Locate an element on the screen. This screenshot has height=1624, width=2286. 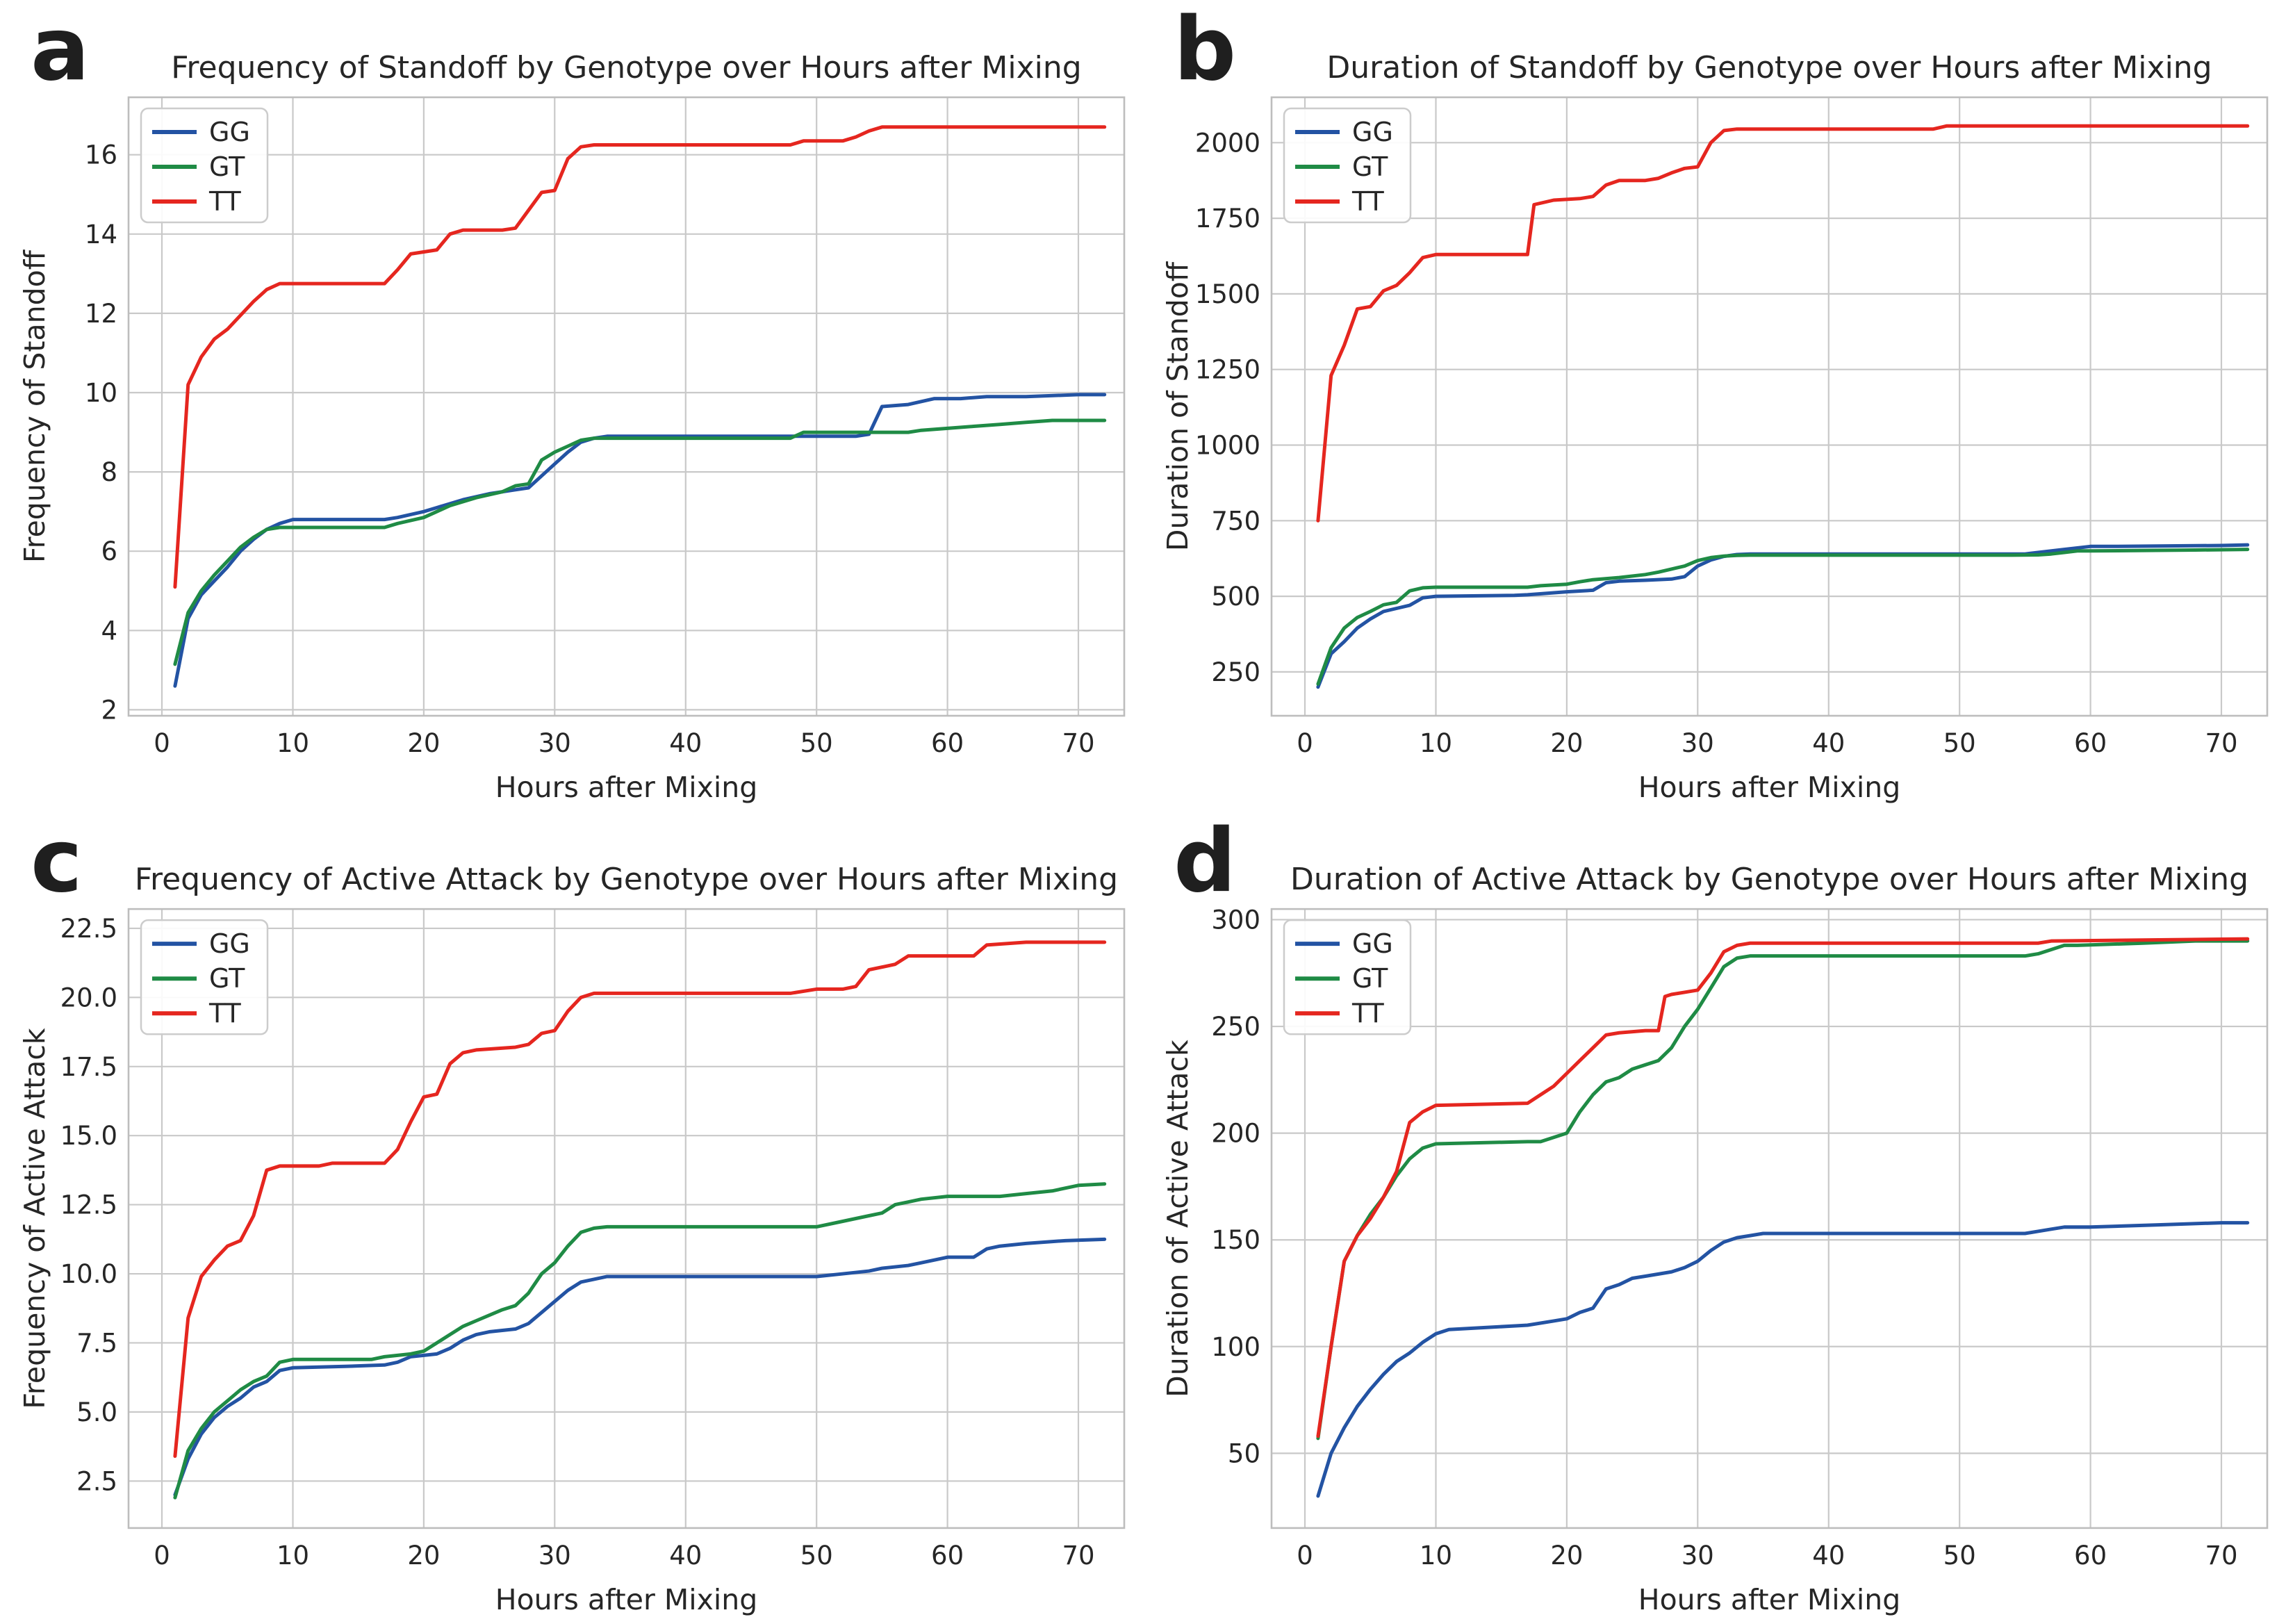
panel-letter: a is located at coordinates (60, 50).